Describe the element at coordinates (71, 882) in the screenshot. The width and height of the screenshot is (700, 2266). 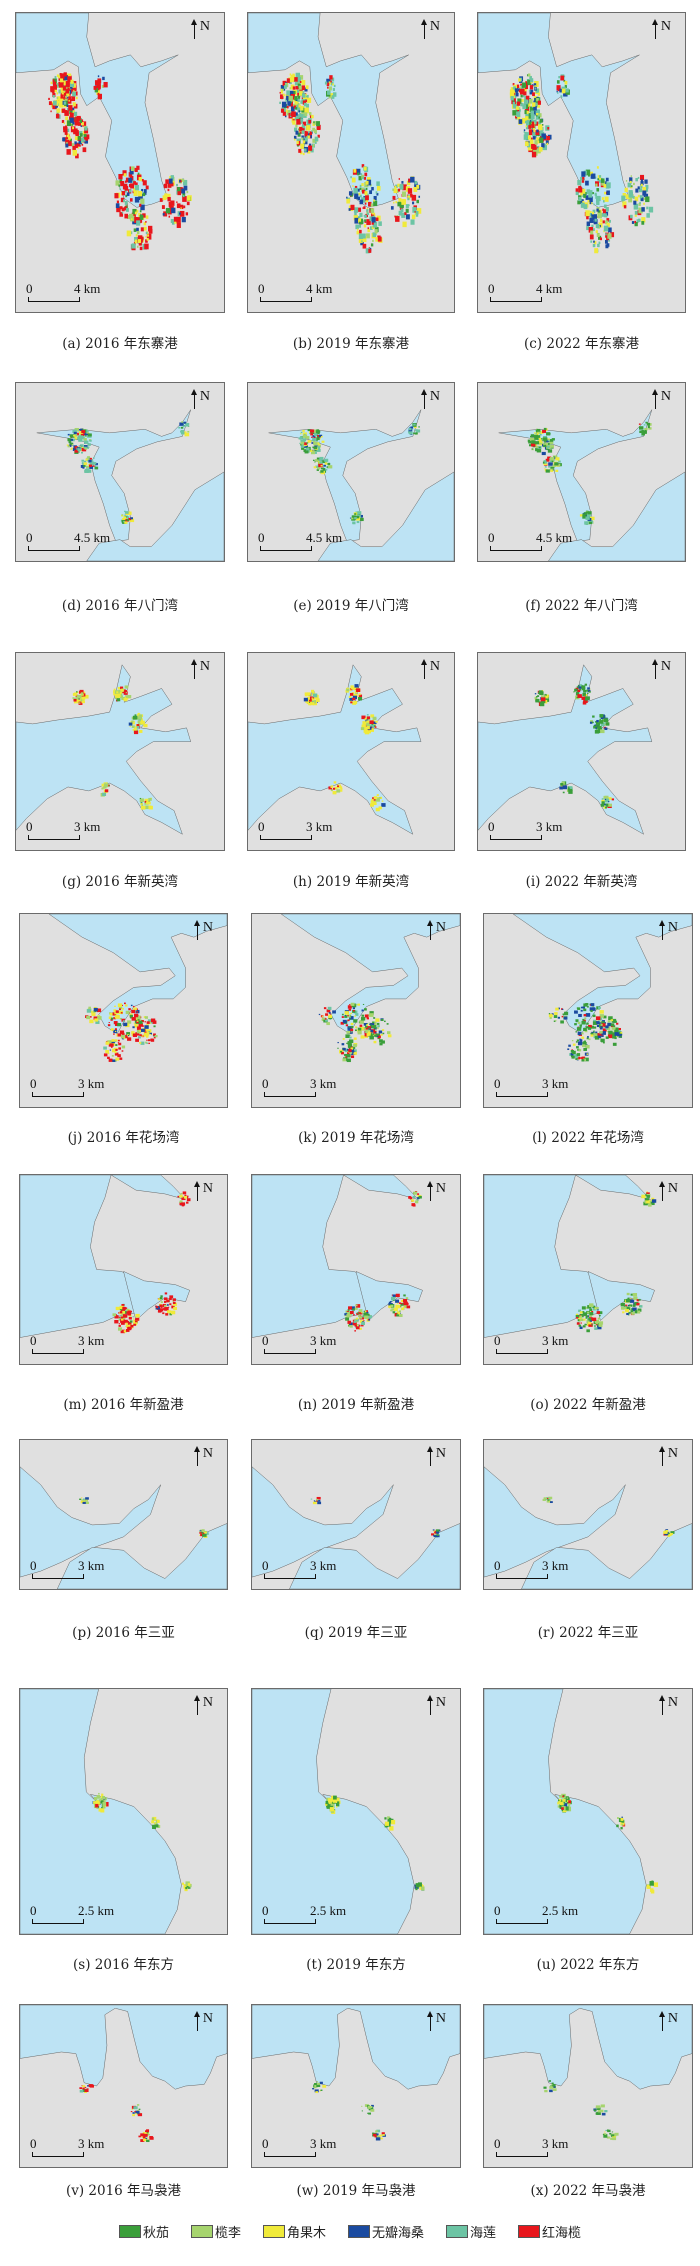
I see `panel-letter: (g)` at that location.